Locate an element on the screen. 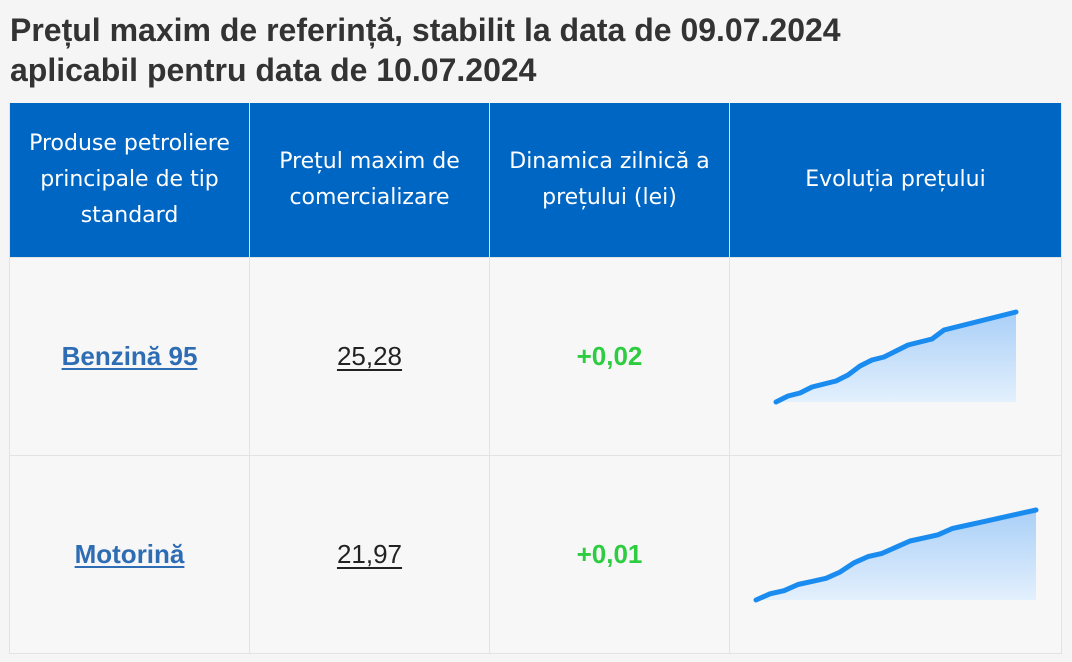 The image size is (1072, 662). price-cell: 25,28 is located at coordinates (369, 356).